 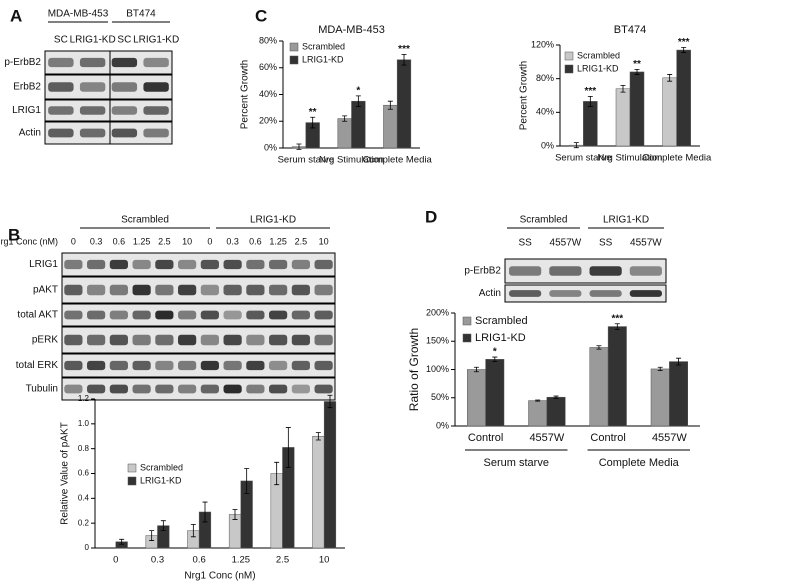 What do you see at coordinates (45, 340) in the screenshot?
I see `blot-row-label: pERK` at bounding box center [45, 340].